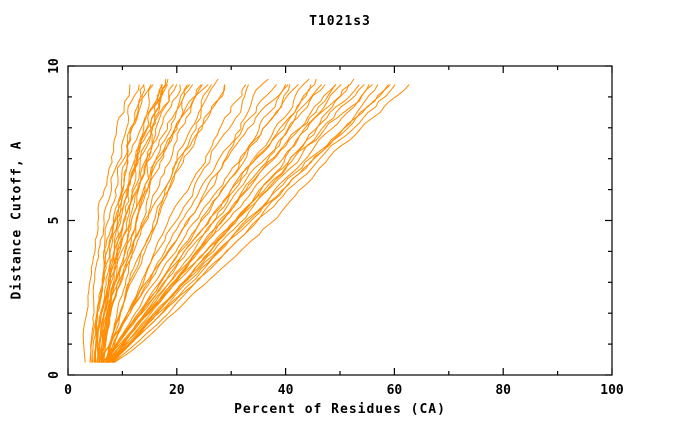 This screenshot has width=680, height=440. I want to click on y-tick-label: 5, so click(54, 221).